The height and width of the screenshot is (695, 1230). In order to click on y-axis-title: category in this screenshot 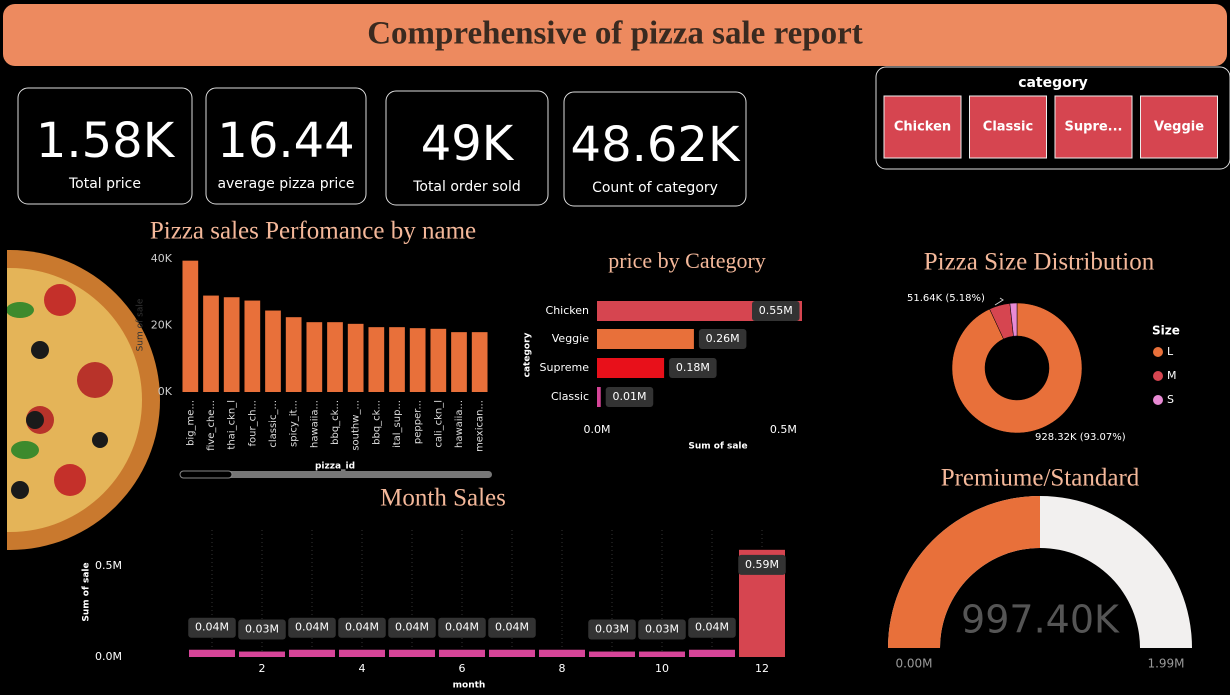, I will do `click(528, 354)`.